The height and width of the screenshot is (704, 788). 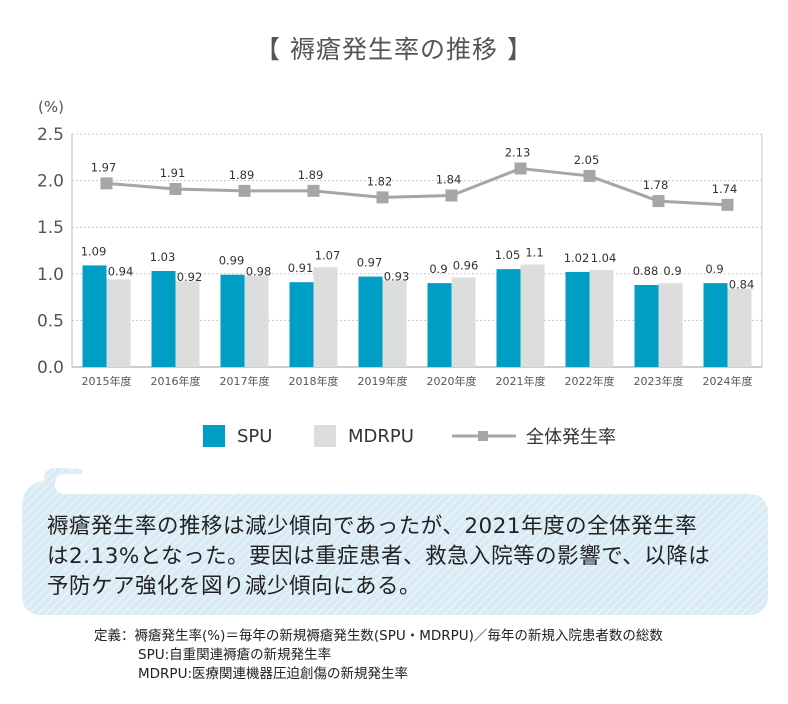 I want to click on x-category-label: 2023年度, so click(x=659, y=381).